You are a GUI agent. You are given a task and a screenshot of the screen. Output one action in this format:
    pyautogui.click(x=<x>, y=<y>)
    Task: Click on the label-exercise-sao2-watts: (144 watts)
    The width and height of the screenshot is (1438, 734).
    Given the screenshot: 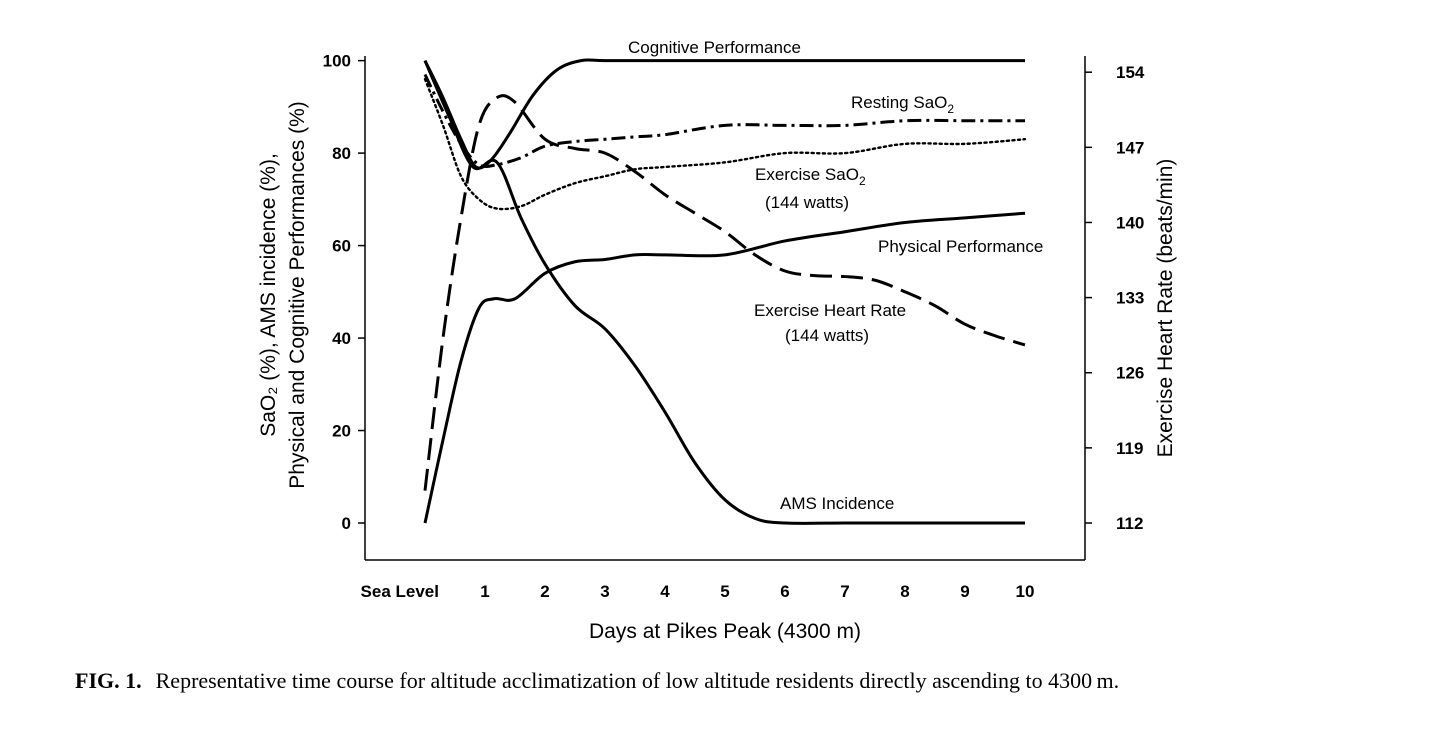 What is the action you would take?
    pyautogui.click(x=807, y=202)
    